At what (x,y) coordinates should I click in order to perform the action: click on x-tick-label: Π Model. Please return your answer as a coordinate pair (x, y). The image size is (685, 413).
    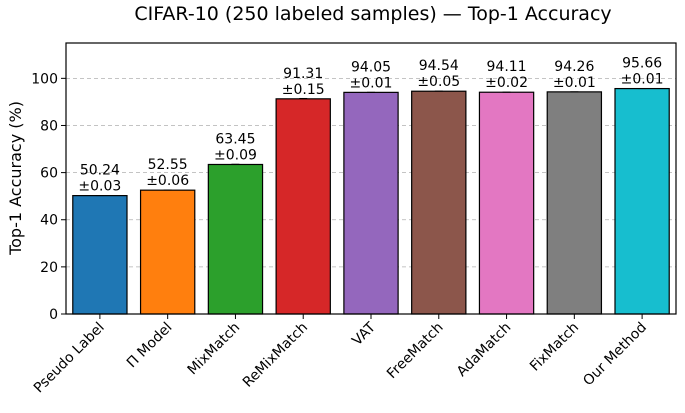
    Looking at the image, I should click on (150, 346).